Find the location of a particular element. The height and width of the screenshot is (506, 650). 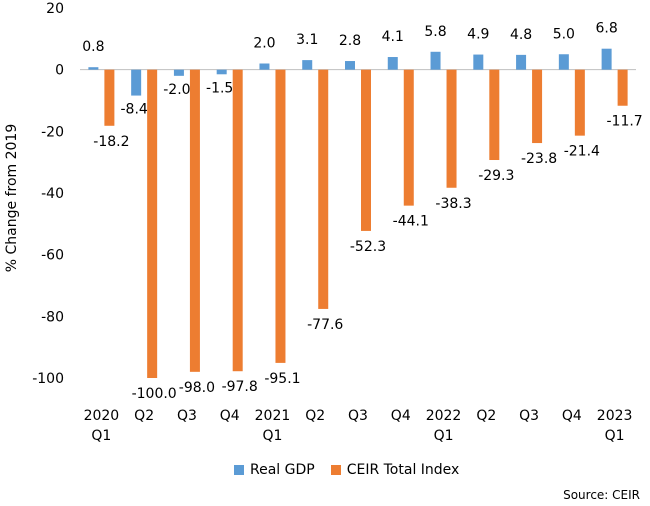

data-label-real-gdp: 4.9 is located at coordinates (478, 35).